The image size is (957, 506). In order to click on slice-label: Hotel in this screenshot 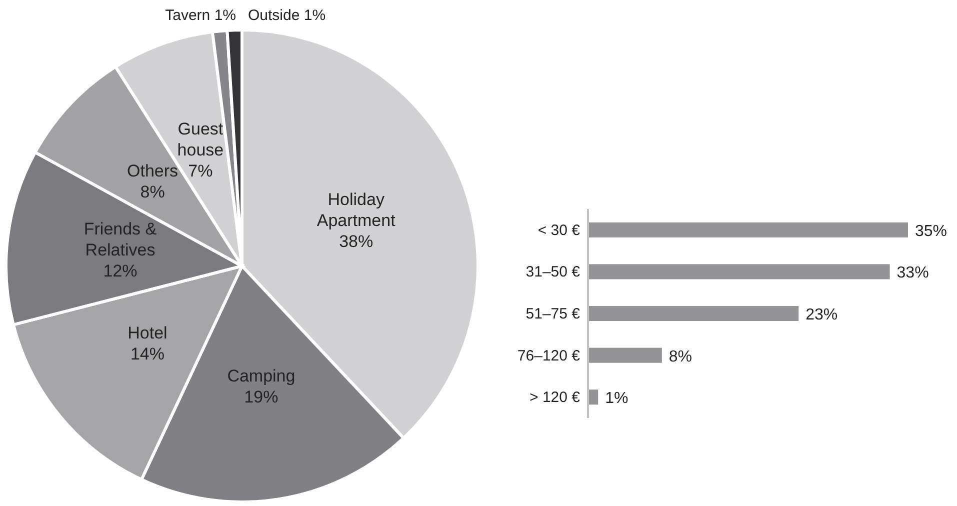, I will do `click(148, 333)`.